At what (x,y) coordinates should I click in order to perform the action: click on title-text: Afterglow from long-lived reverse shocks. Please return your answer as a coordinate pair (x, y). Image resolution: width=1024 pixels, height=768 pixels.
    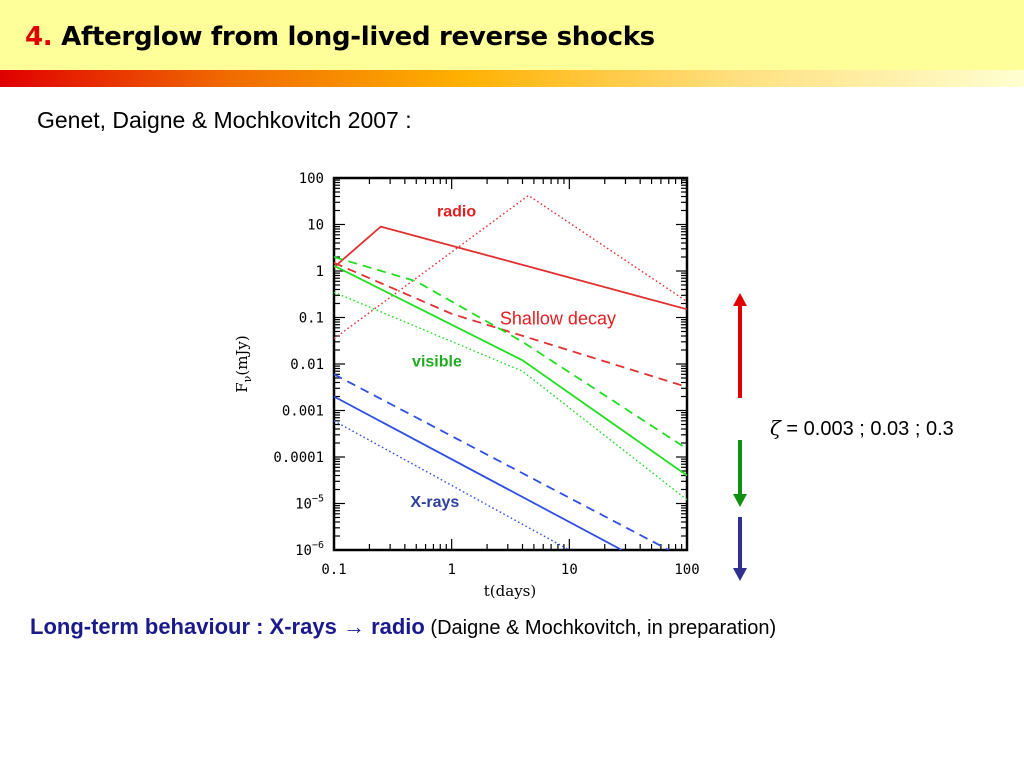
    Looking at the image, I should click on (358, 37).